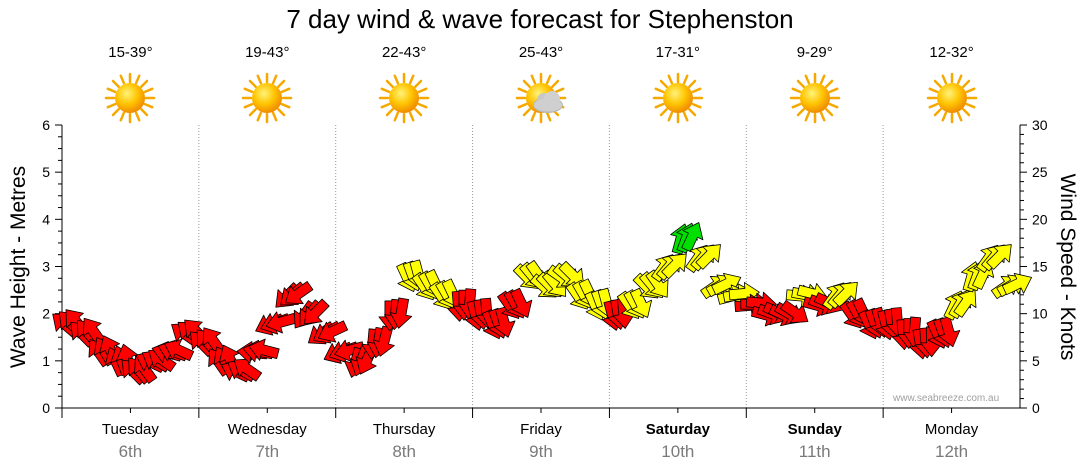 This screenshot has width=1080, height=475. What do you see at coordinates (267, 52) in the screenshot?
I see `day-temp-range: 19-43°` at bounding box center [267, 52].